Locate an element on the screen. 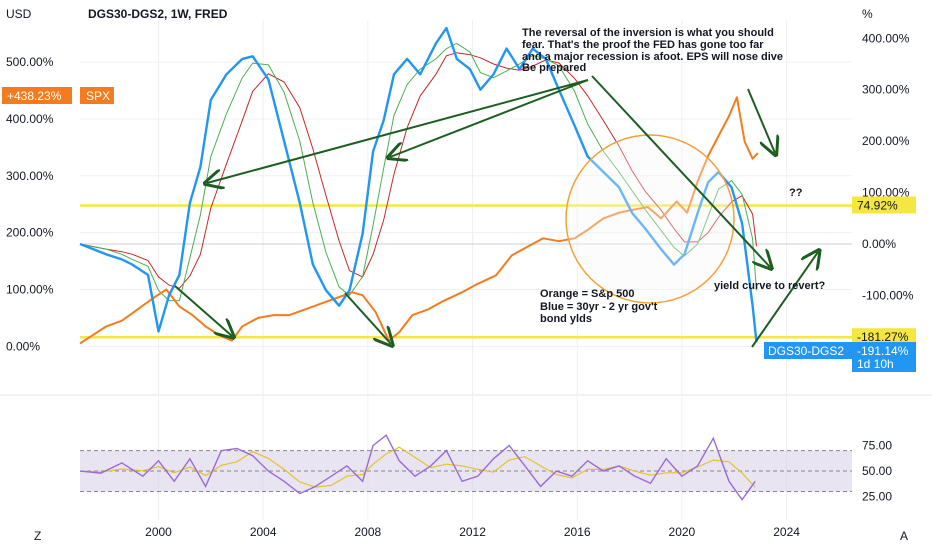  timezone-button: Z is located at coordinates (37, 536).